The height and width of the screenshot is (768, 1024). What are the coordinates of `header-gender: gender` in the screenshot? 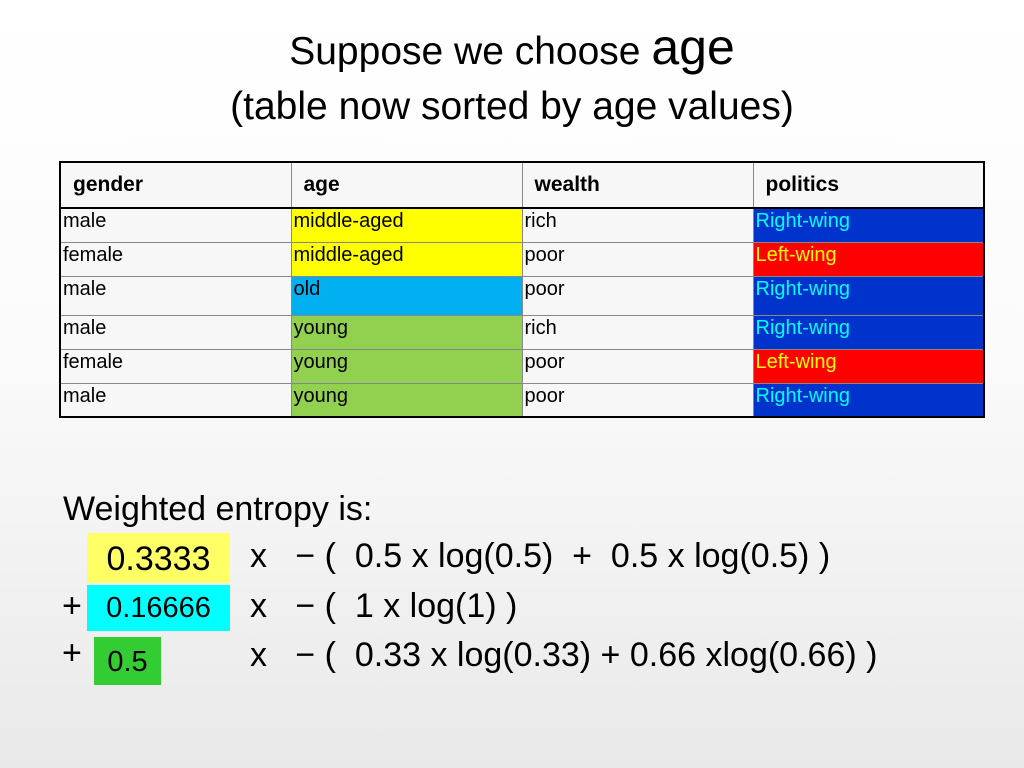 It's located at (175, 185).